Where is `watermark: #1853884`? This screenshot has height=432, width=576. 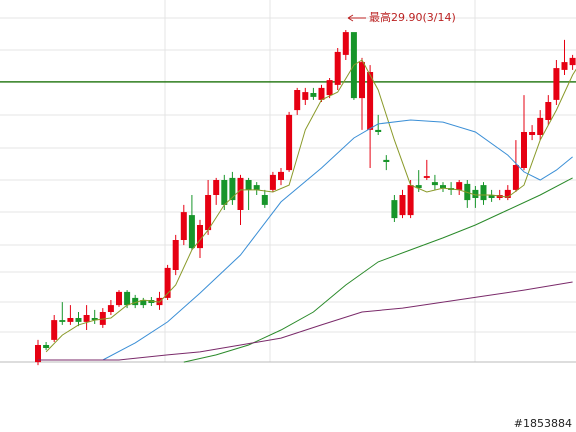 watermark: #1853884 is located at coordinates (543, 423).